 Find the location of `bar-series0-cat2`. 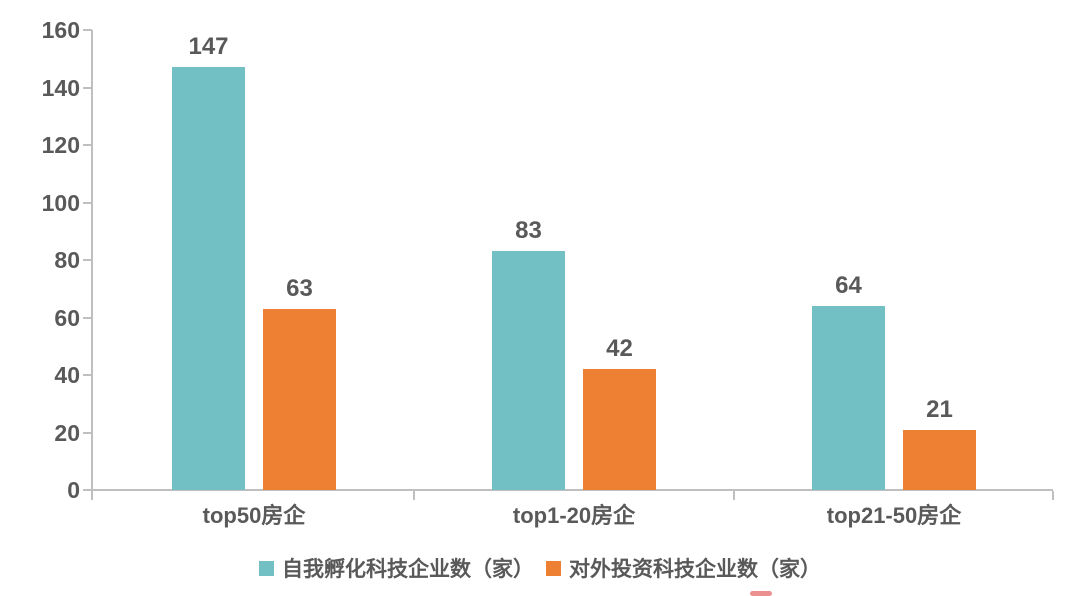

bar-series0-cat2 is located at coordinates (848, 398).